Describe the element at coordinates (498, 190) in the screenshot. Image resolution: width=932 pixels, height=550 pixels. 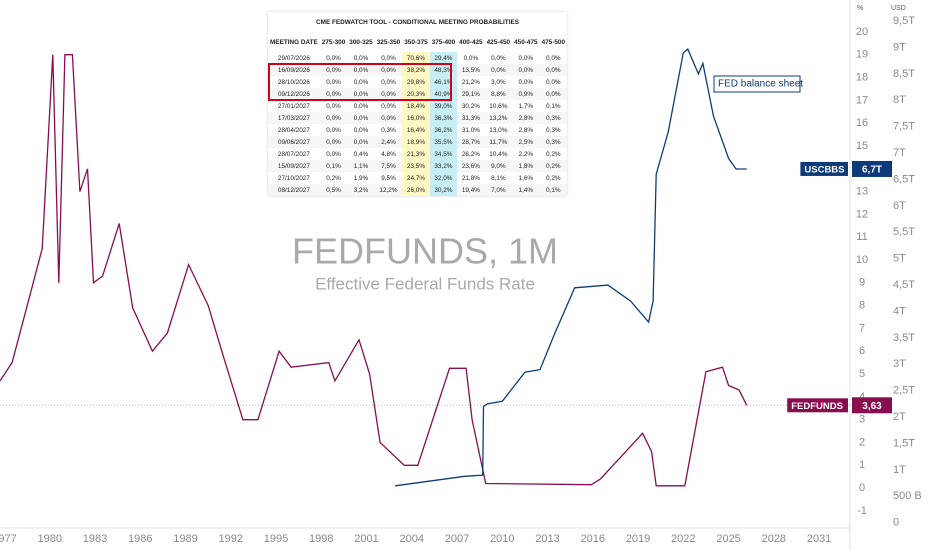
I see `table-cell: 7,0%` at that location.